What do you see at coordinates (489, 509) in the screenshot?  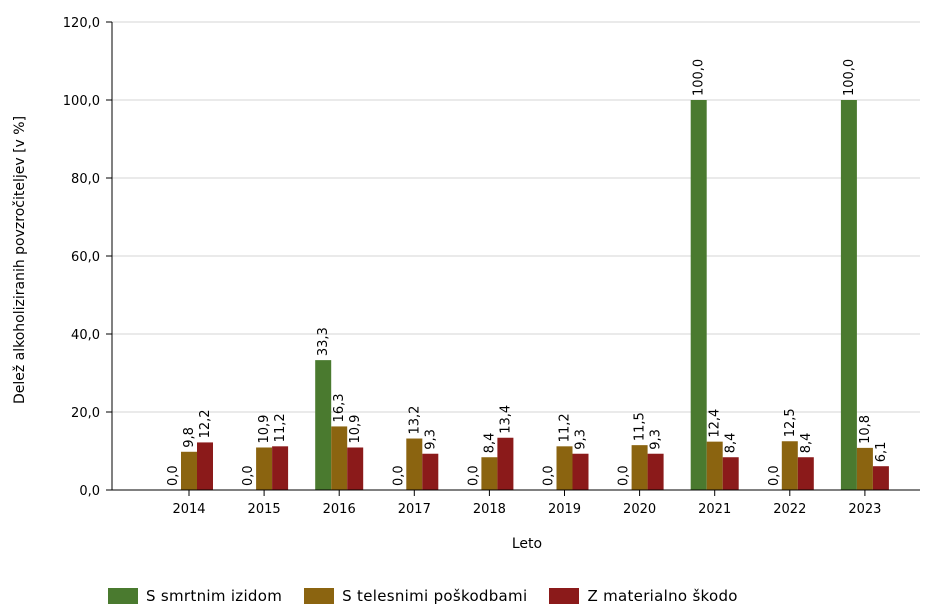 I see `x-tick-label: 2018` at bounding box center [489, 509].